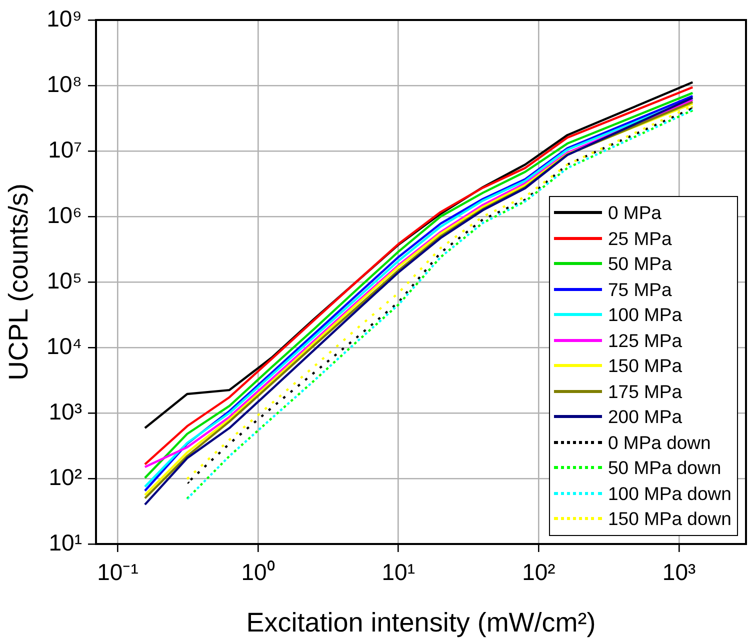  What do you see at coordinates (64, 18) in the screenshot?
I see `y-tick-label: 10⁹` at bounding box center [64, 18].